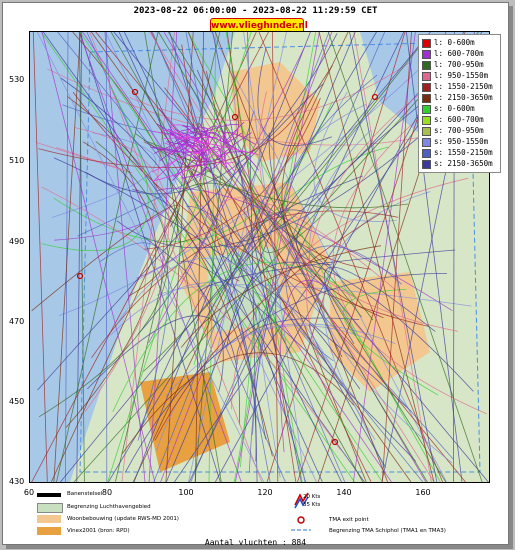  Describe the element at coordinates (463, 97) in the screenshot. I see `legend-label: l: 2150-3650m` at that location.